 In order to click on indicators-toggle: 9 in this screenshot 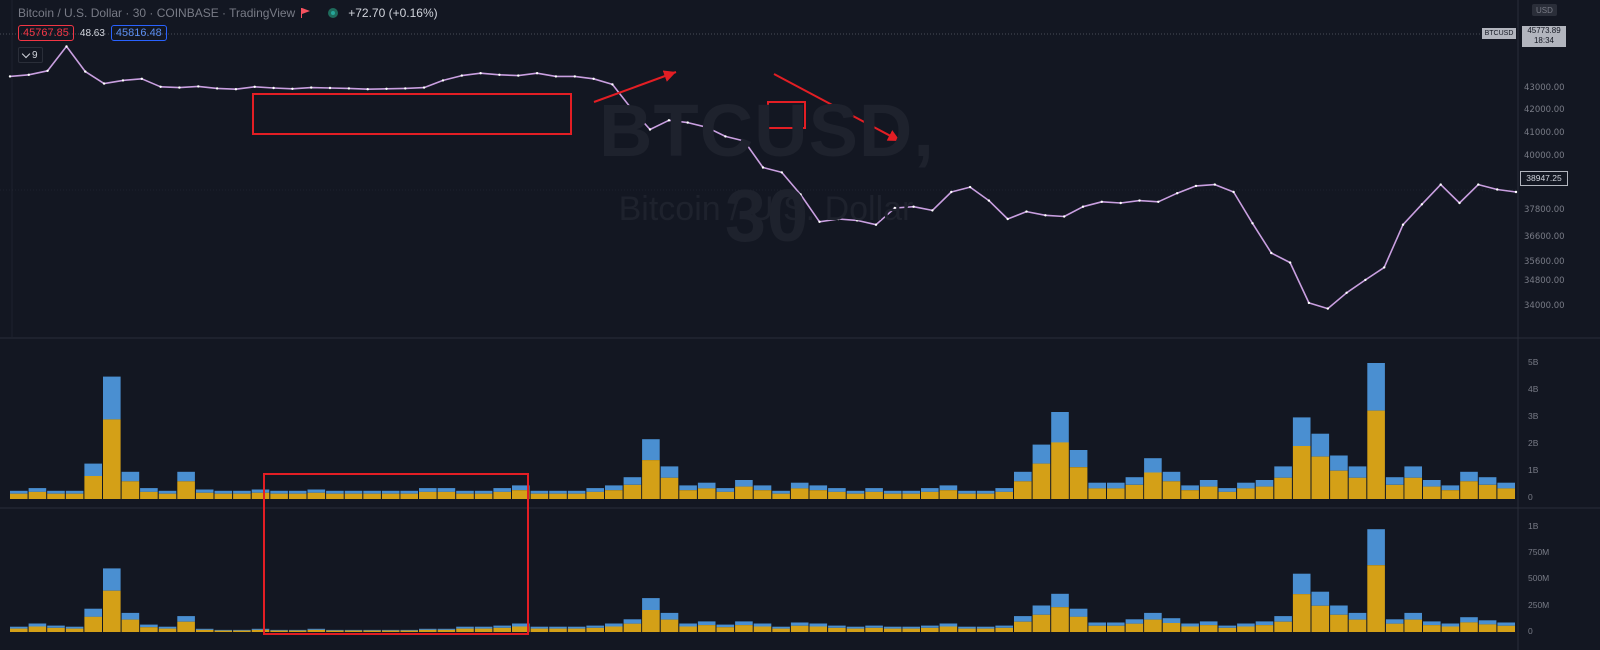, I will do `click(30, 55)`.